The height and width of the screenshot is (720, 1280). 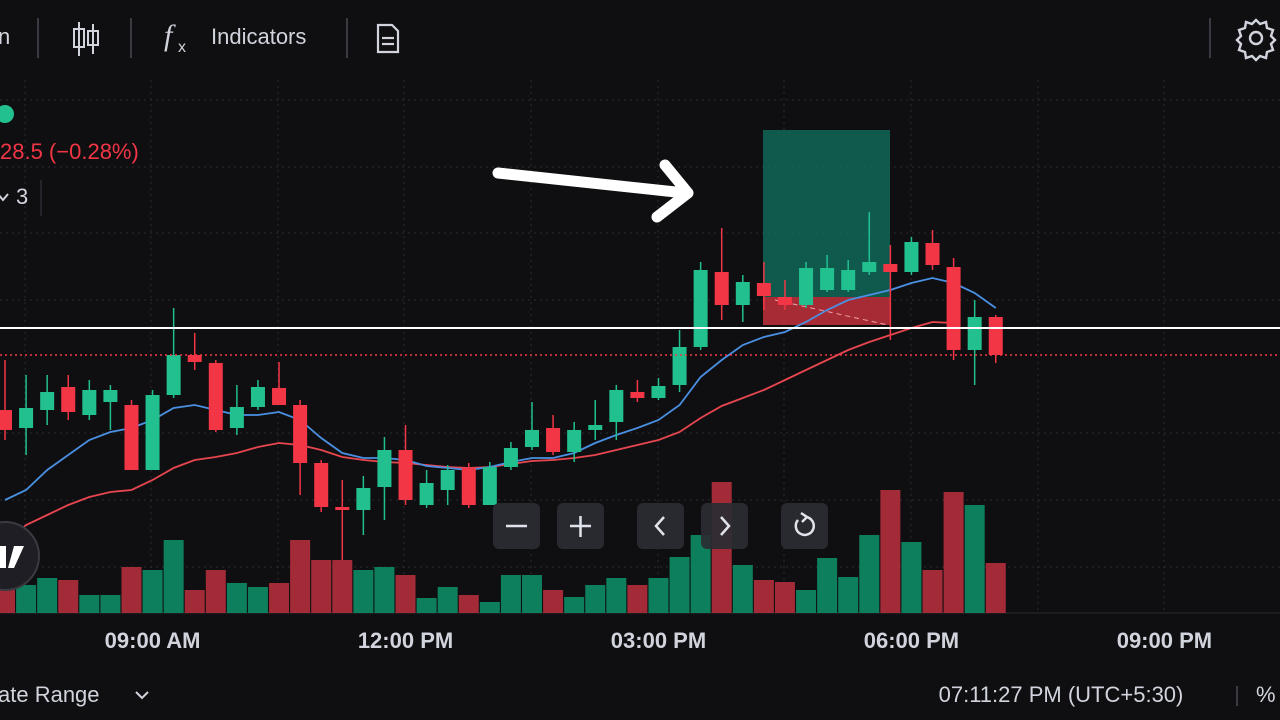 What do you see at coordinates (50, 694) in the screenshot?
I see `date-range-button: ate Range` at bounding box center [50, 694].